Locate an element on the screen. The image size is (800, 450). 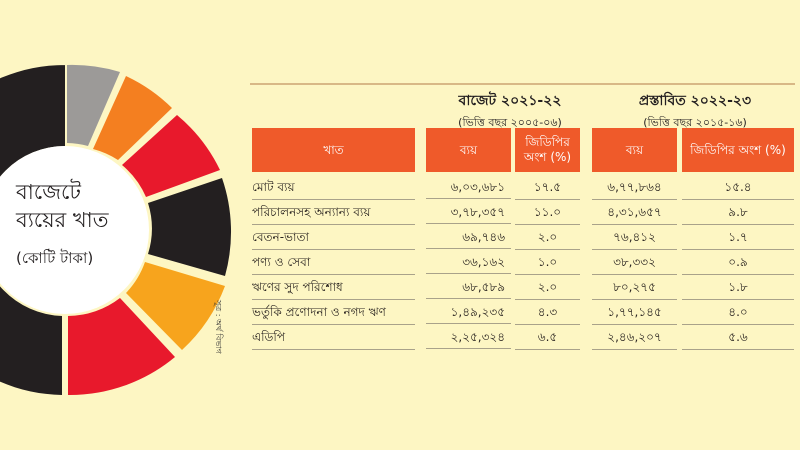
cell-gdp-2021: ১১.০ is located at coordinates (547, 213).